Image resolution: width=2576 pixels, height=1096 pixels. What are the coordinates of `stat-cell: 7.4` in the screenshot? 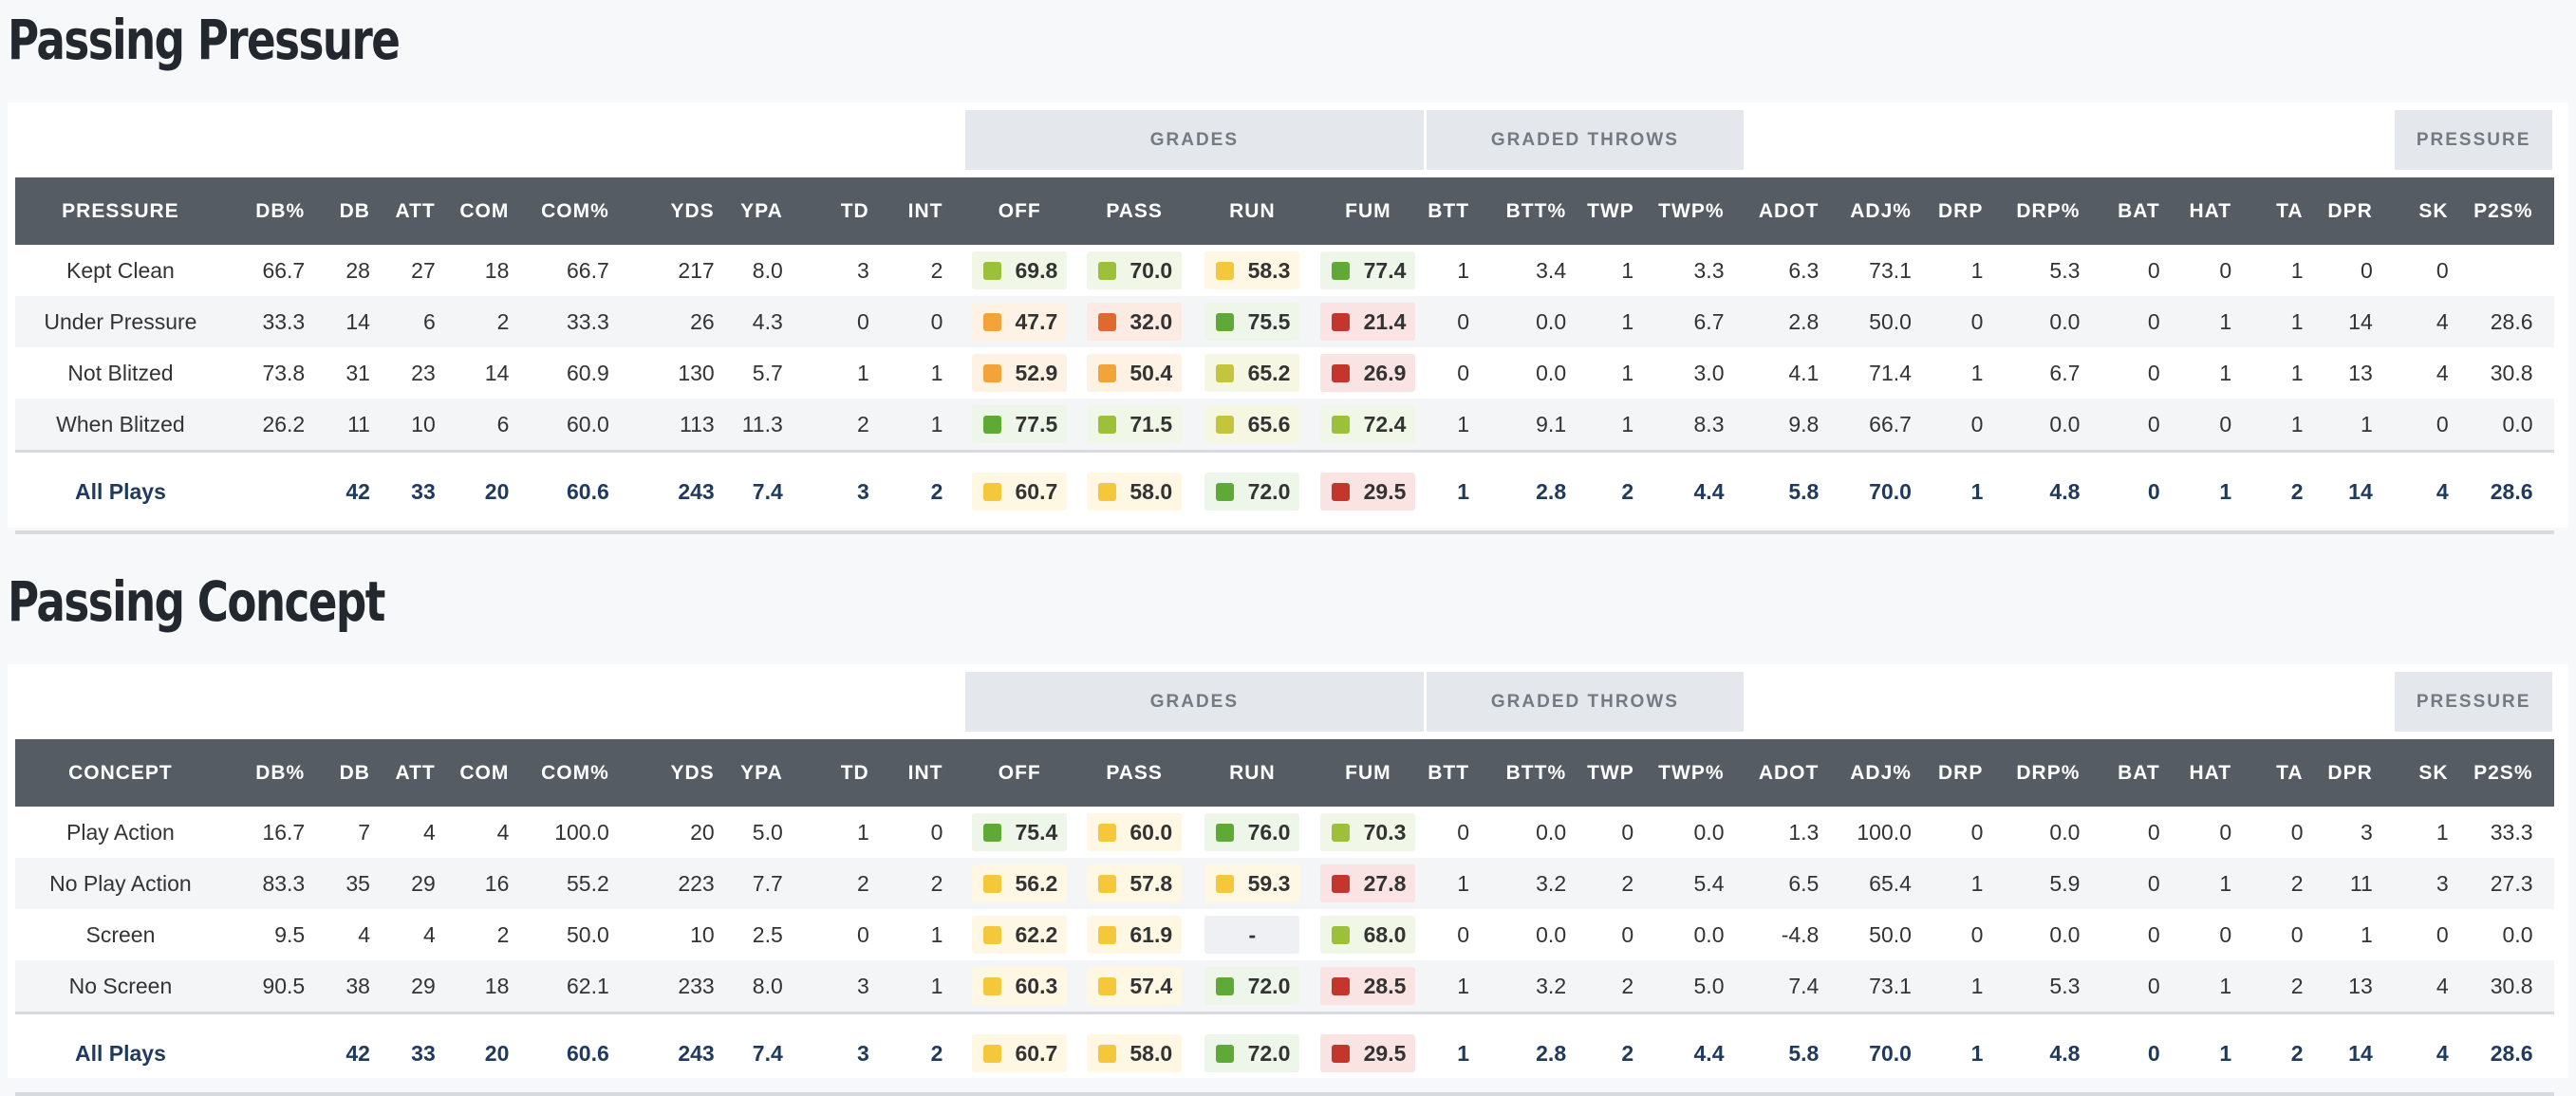 It's located at (770, 1054).